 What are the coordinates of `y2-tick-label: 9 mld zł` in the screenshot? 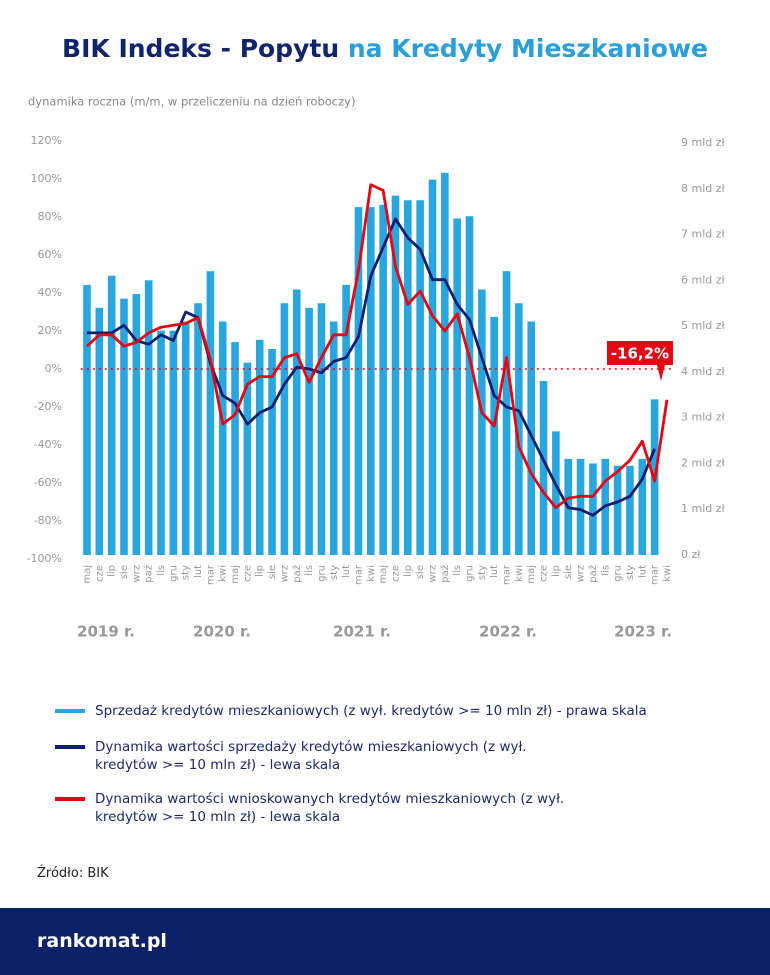 It's located at (703, 142).